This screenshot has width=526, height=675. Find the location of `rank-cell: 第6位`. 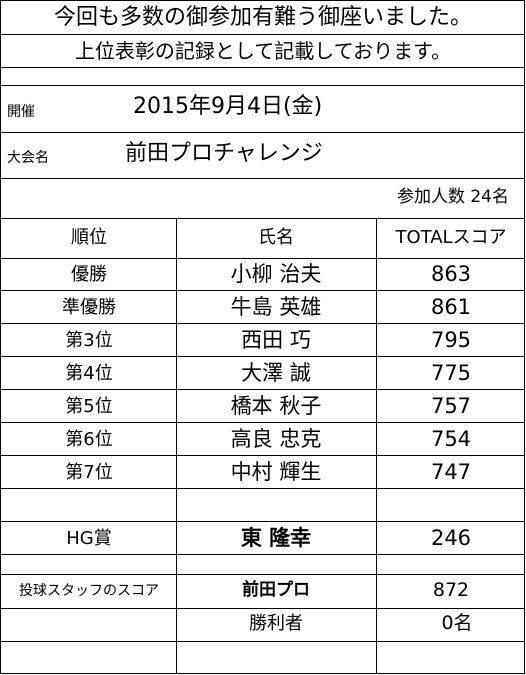

rank-cell: 第6位 is located at coordinates (89, 439).